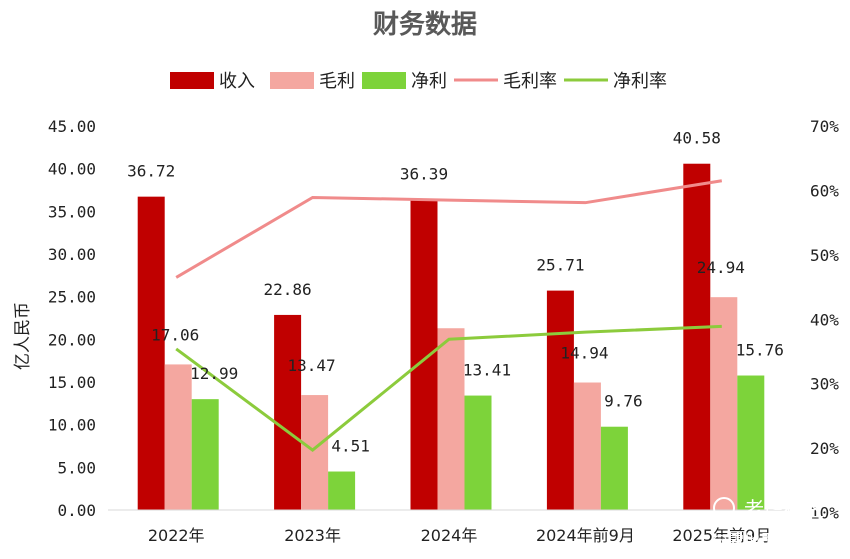  I want to click on y2-tick-label: 50%, so click(824, 255).